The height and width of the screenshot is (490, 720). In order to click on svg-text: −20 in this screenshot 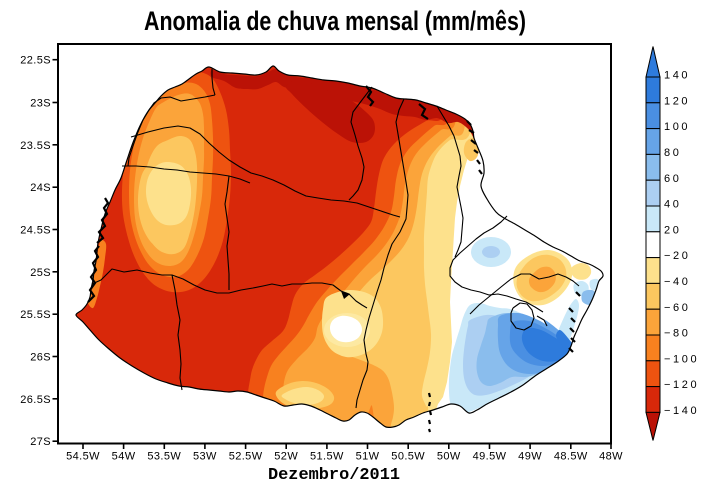, I will do `click(677, 256)`.